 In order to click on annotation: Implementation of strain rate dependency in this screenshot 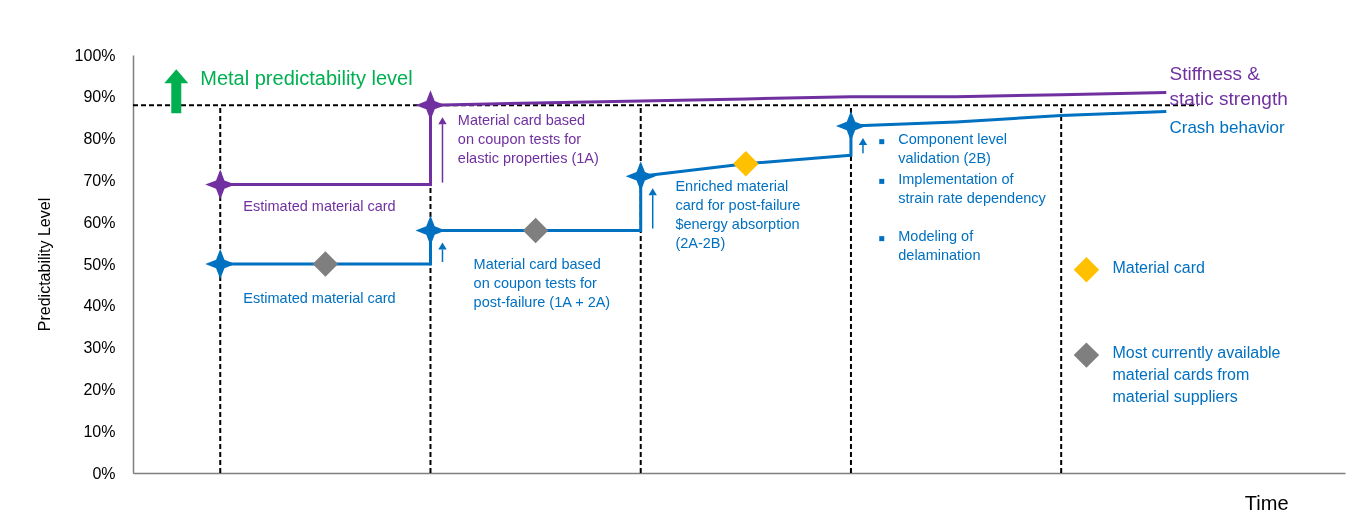, I will do `click(972, 188)`.